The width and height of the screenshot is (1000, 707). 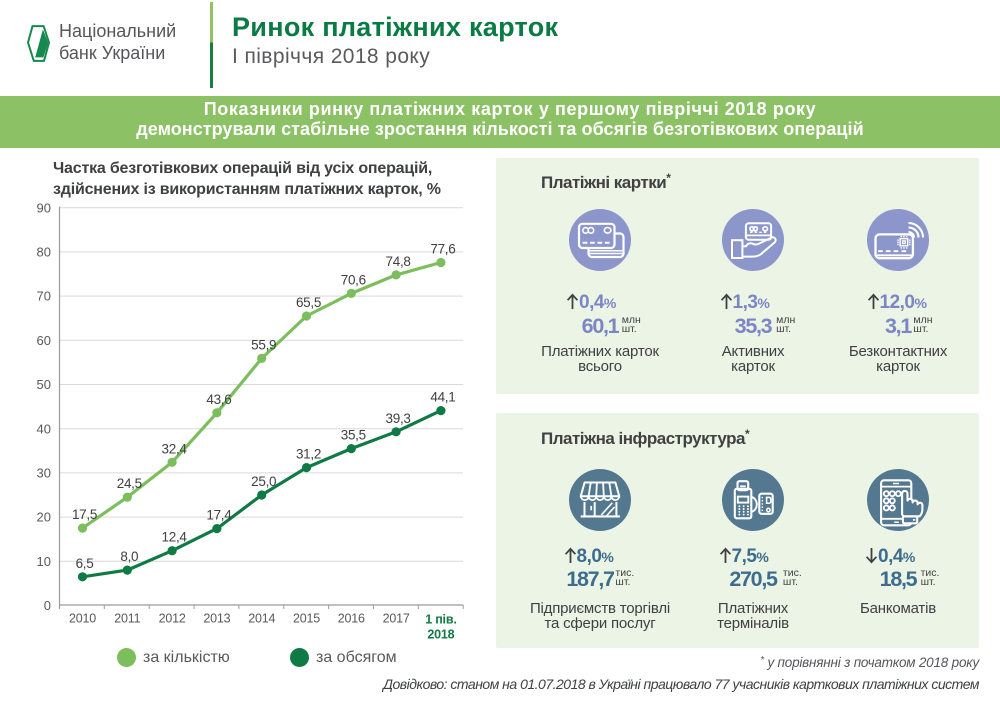 I want to click on svg-text: 43,6, so click(x=218, y=399).